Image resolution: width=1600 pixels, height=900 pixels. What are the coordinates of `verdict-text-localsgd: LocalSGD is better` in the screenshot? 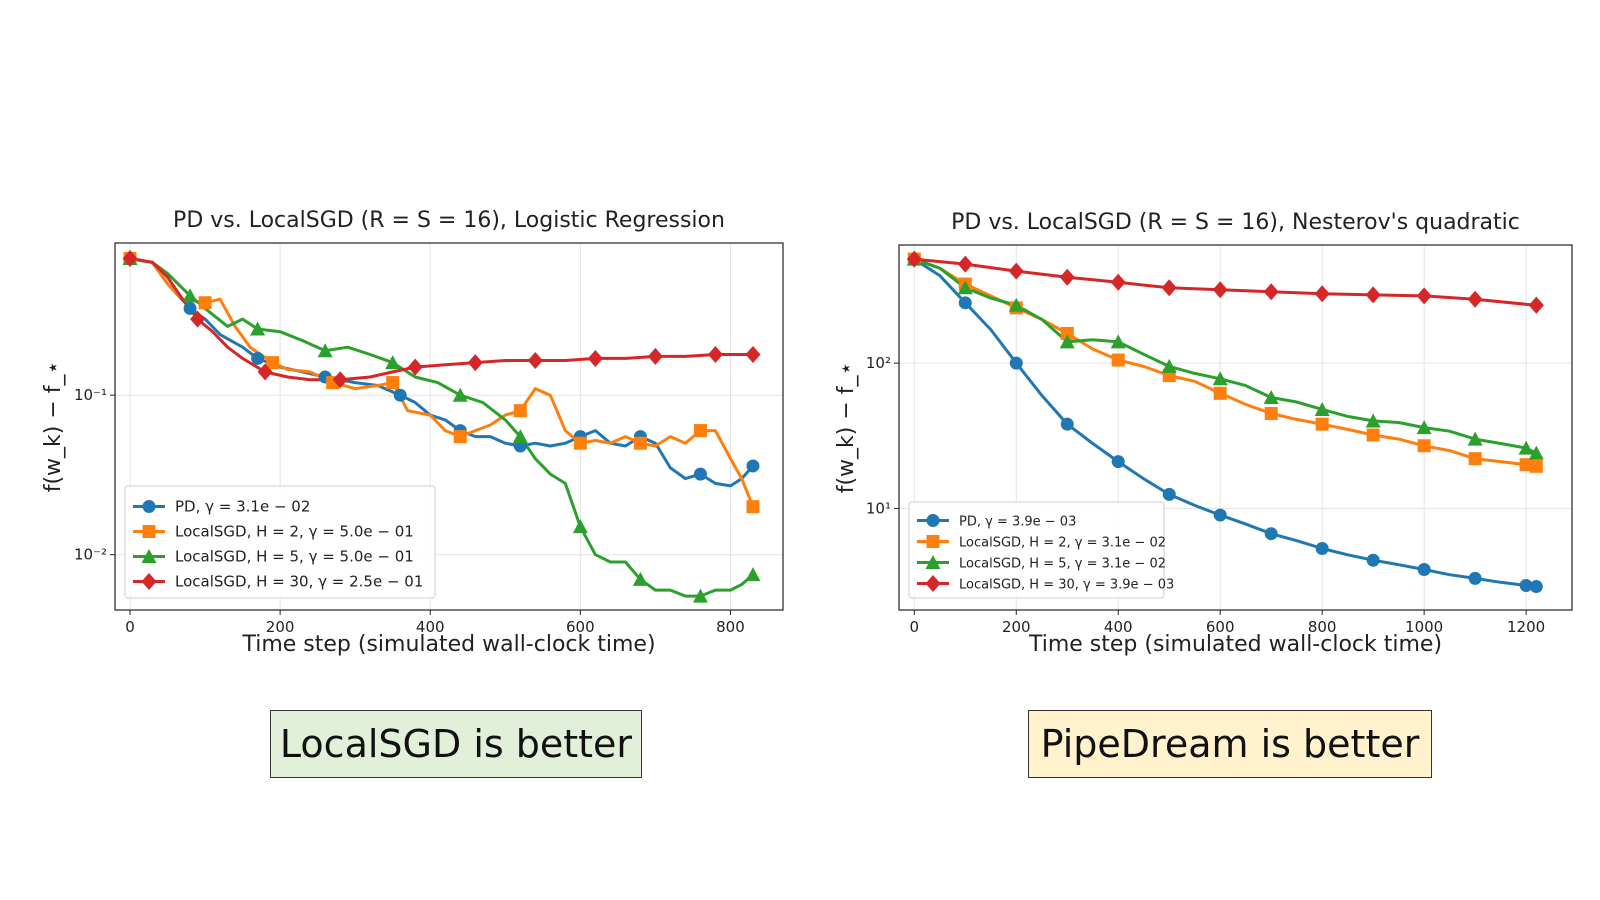 It's located at (456, 744).